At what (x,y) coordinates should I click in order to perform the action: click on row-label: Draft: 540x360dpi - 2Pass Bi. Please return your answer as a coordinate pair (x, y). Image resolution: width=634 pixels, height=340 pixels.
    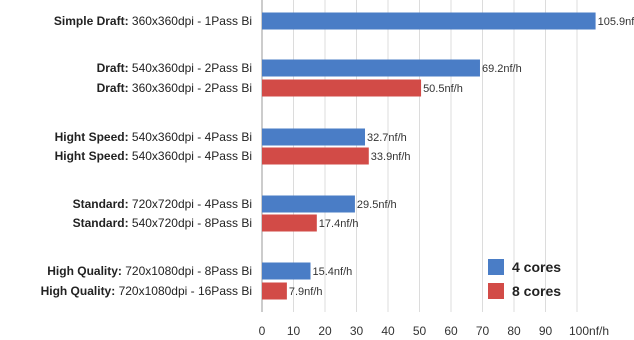
    Looking at the image, I should click on (174, 68).